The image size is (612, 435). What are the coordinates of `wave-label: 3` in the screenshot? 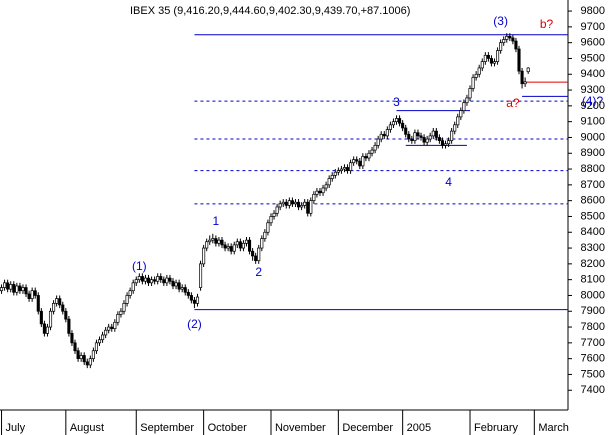 It's located at (396, 102).